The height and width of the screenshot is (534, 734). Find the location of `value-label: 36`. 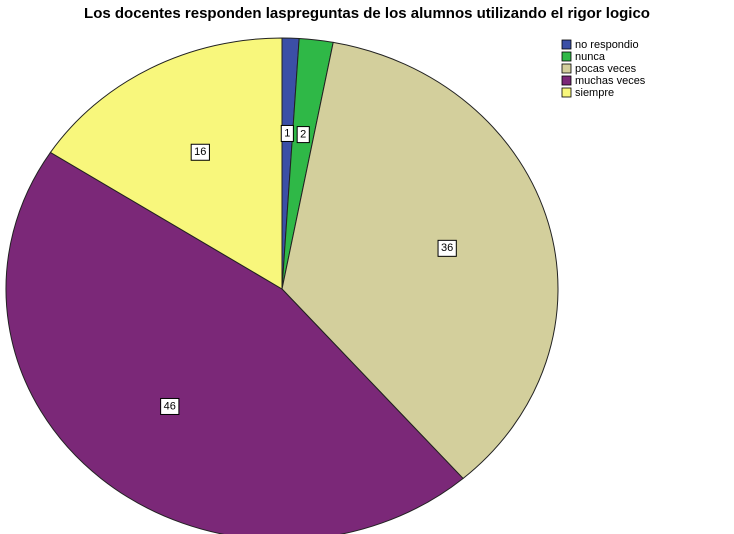

value-label: 36 is located at coordinates (447, 248).